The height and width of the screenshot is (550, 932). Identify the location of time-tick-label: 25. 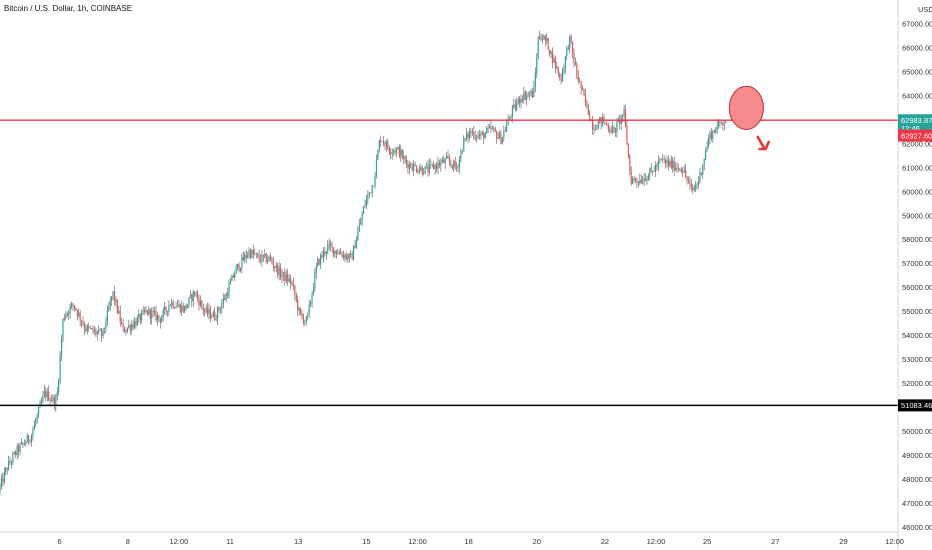
(707, 541).